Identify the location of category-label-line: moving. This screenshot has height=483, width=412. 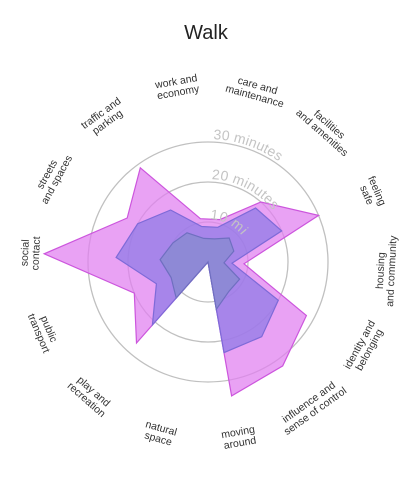
(238, 433).